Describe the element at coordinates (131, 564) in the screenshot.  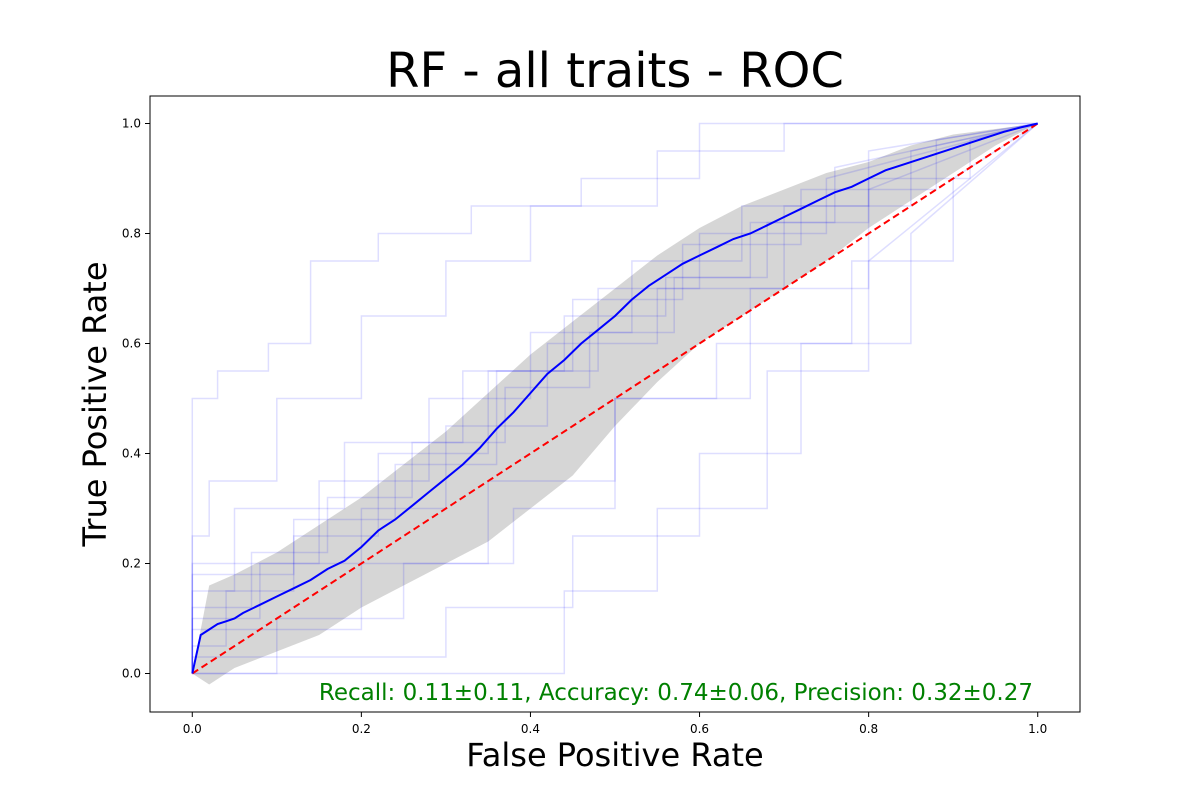
I see `y-tick-label: 0.2` at that location.